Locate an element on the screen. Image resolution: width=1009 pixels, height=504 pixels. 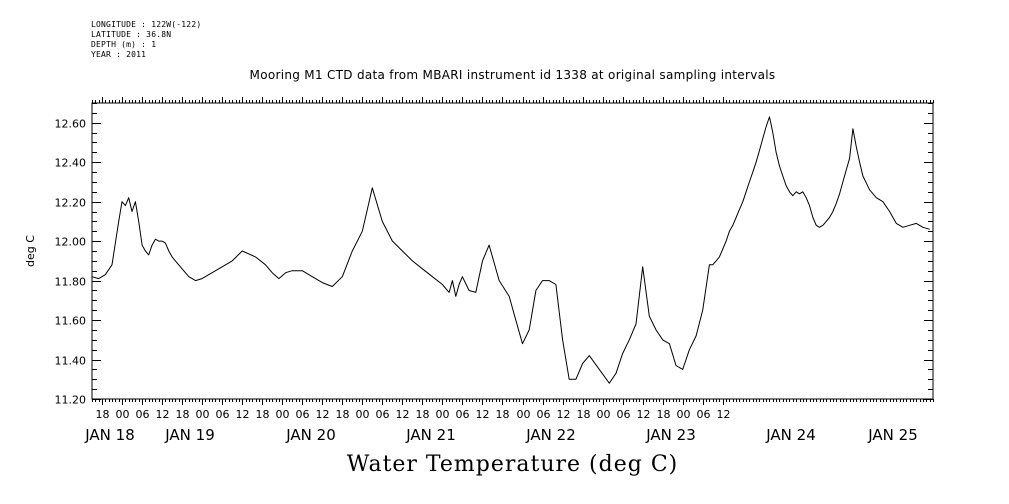
y-tick-label: 11.60 is located at coordinates (71, 321).